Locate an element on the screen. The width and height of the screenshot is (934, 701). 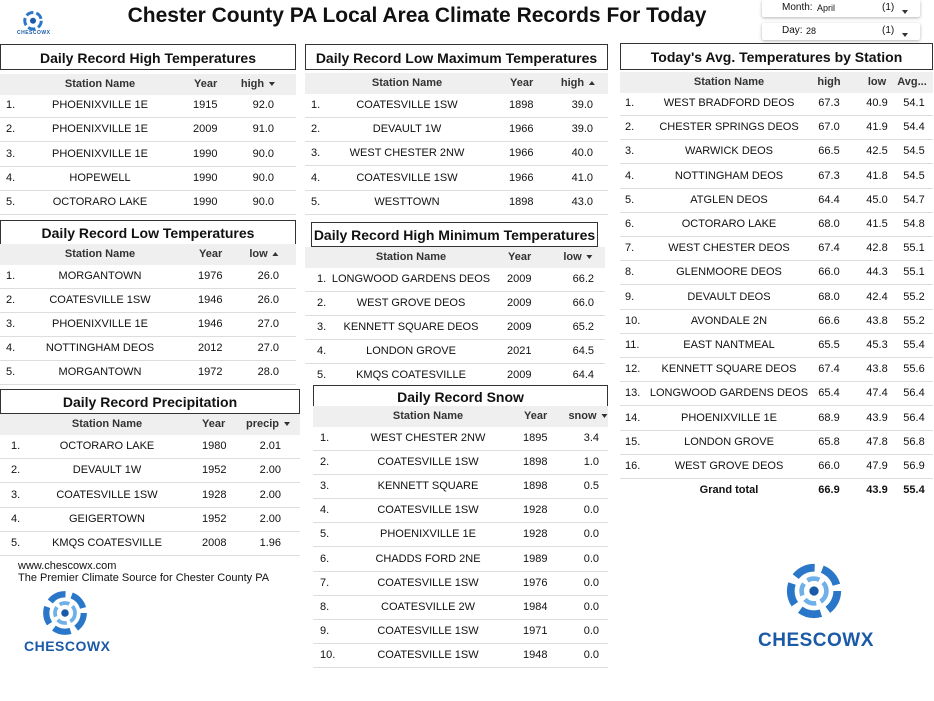
table-cell: 39.0 is located at coordinates (582, 105).